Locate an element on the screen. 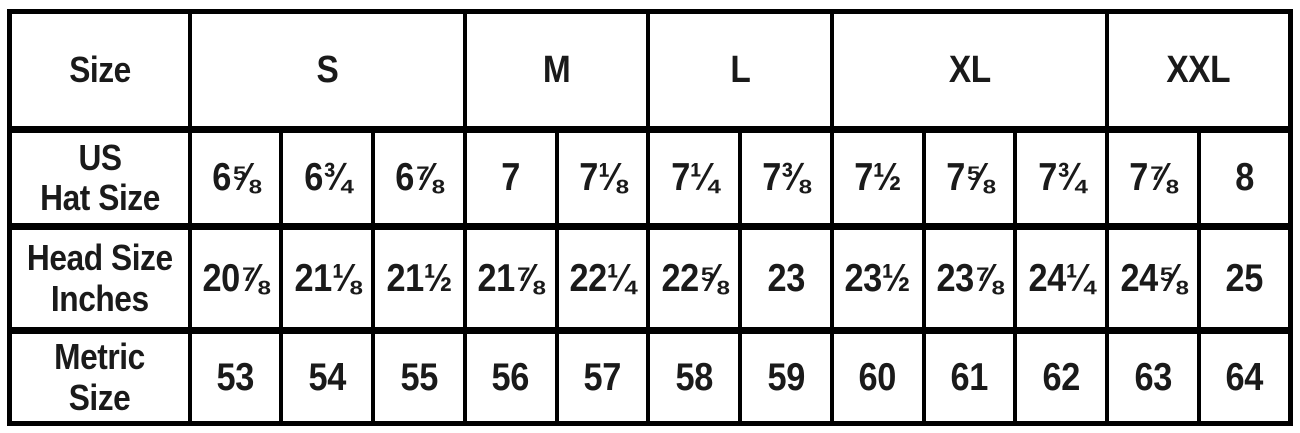  us-hat-size-row-cell-1: 6¾ is located at coordinates (327, 177).